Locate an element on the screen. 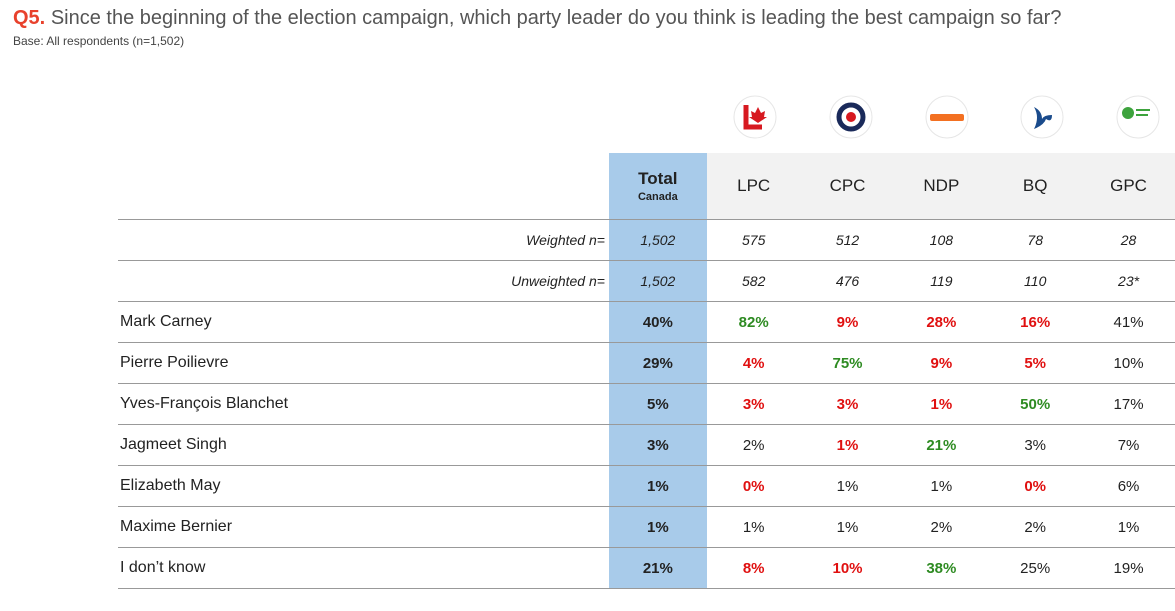 The width and height of the screenshot is (1175, 611). cell: 75% is located at coordinates (847, 363).